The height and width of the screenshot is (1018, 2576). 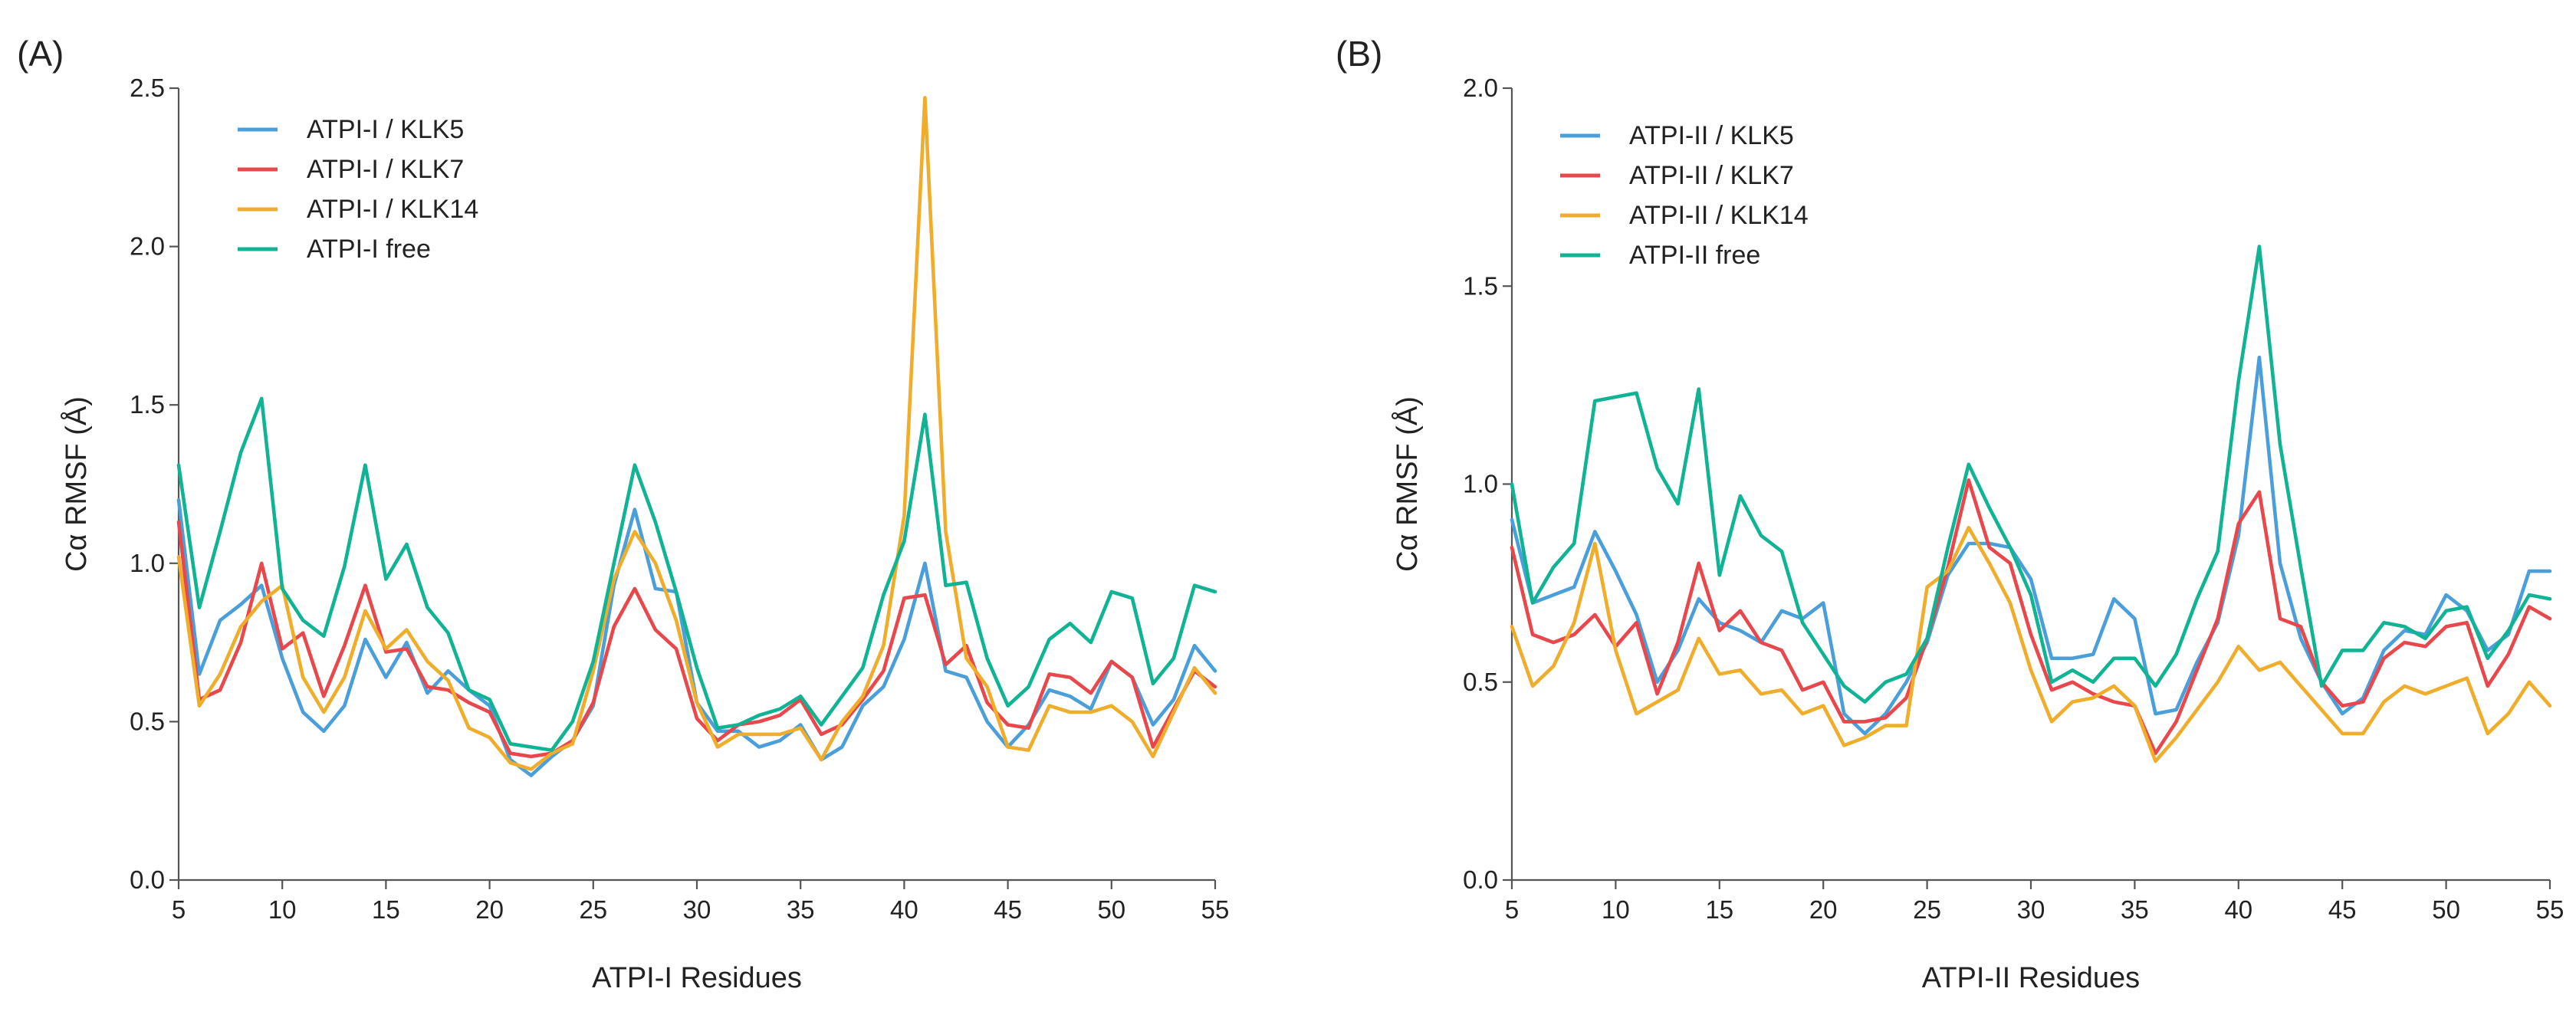 I want to click on legend-entry: ATPI-II / KLK5, so click(x=1711, y=135).